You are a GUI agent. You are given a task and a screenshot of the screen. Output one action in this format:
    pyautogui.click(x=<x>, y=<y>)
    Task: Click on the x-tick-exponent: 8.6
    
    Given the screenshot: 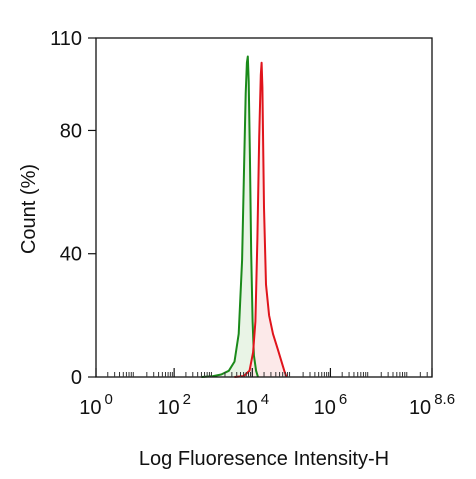 What is the action you would take?
    pyautogui.click(x=444, y=399)
    